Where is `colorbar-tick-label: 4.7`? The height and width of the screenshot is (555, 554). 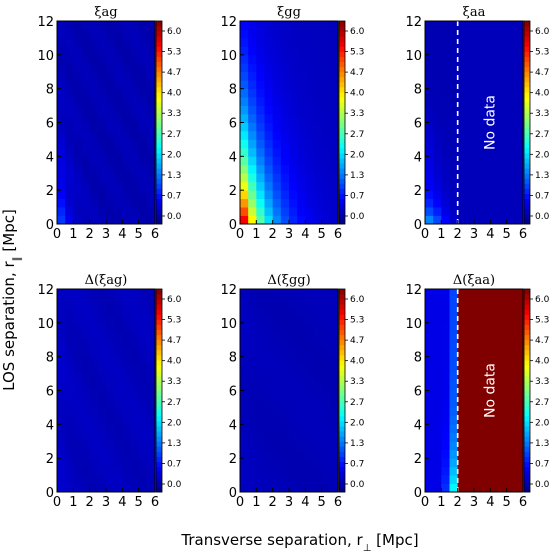 colorbar-tick-label: 4.7 is located at coordinates (174, 73).